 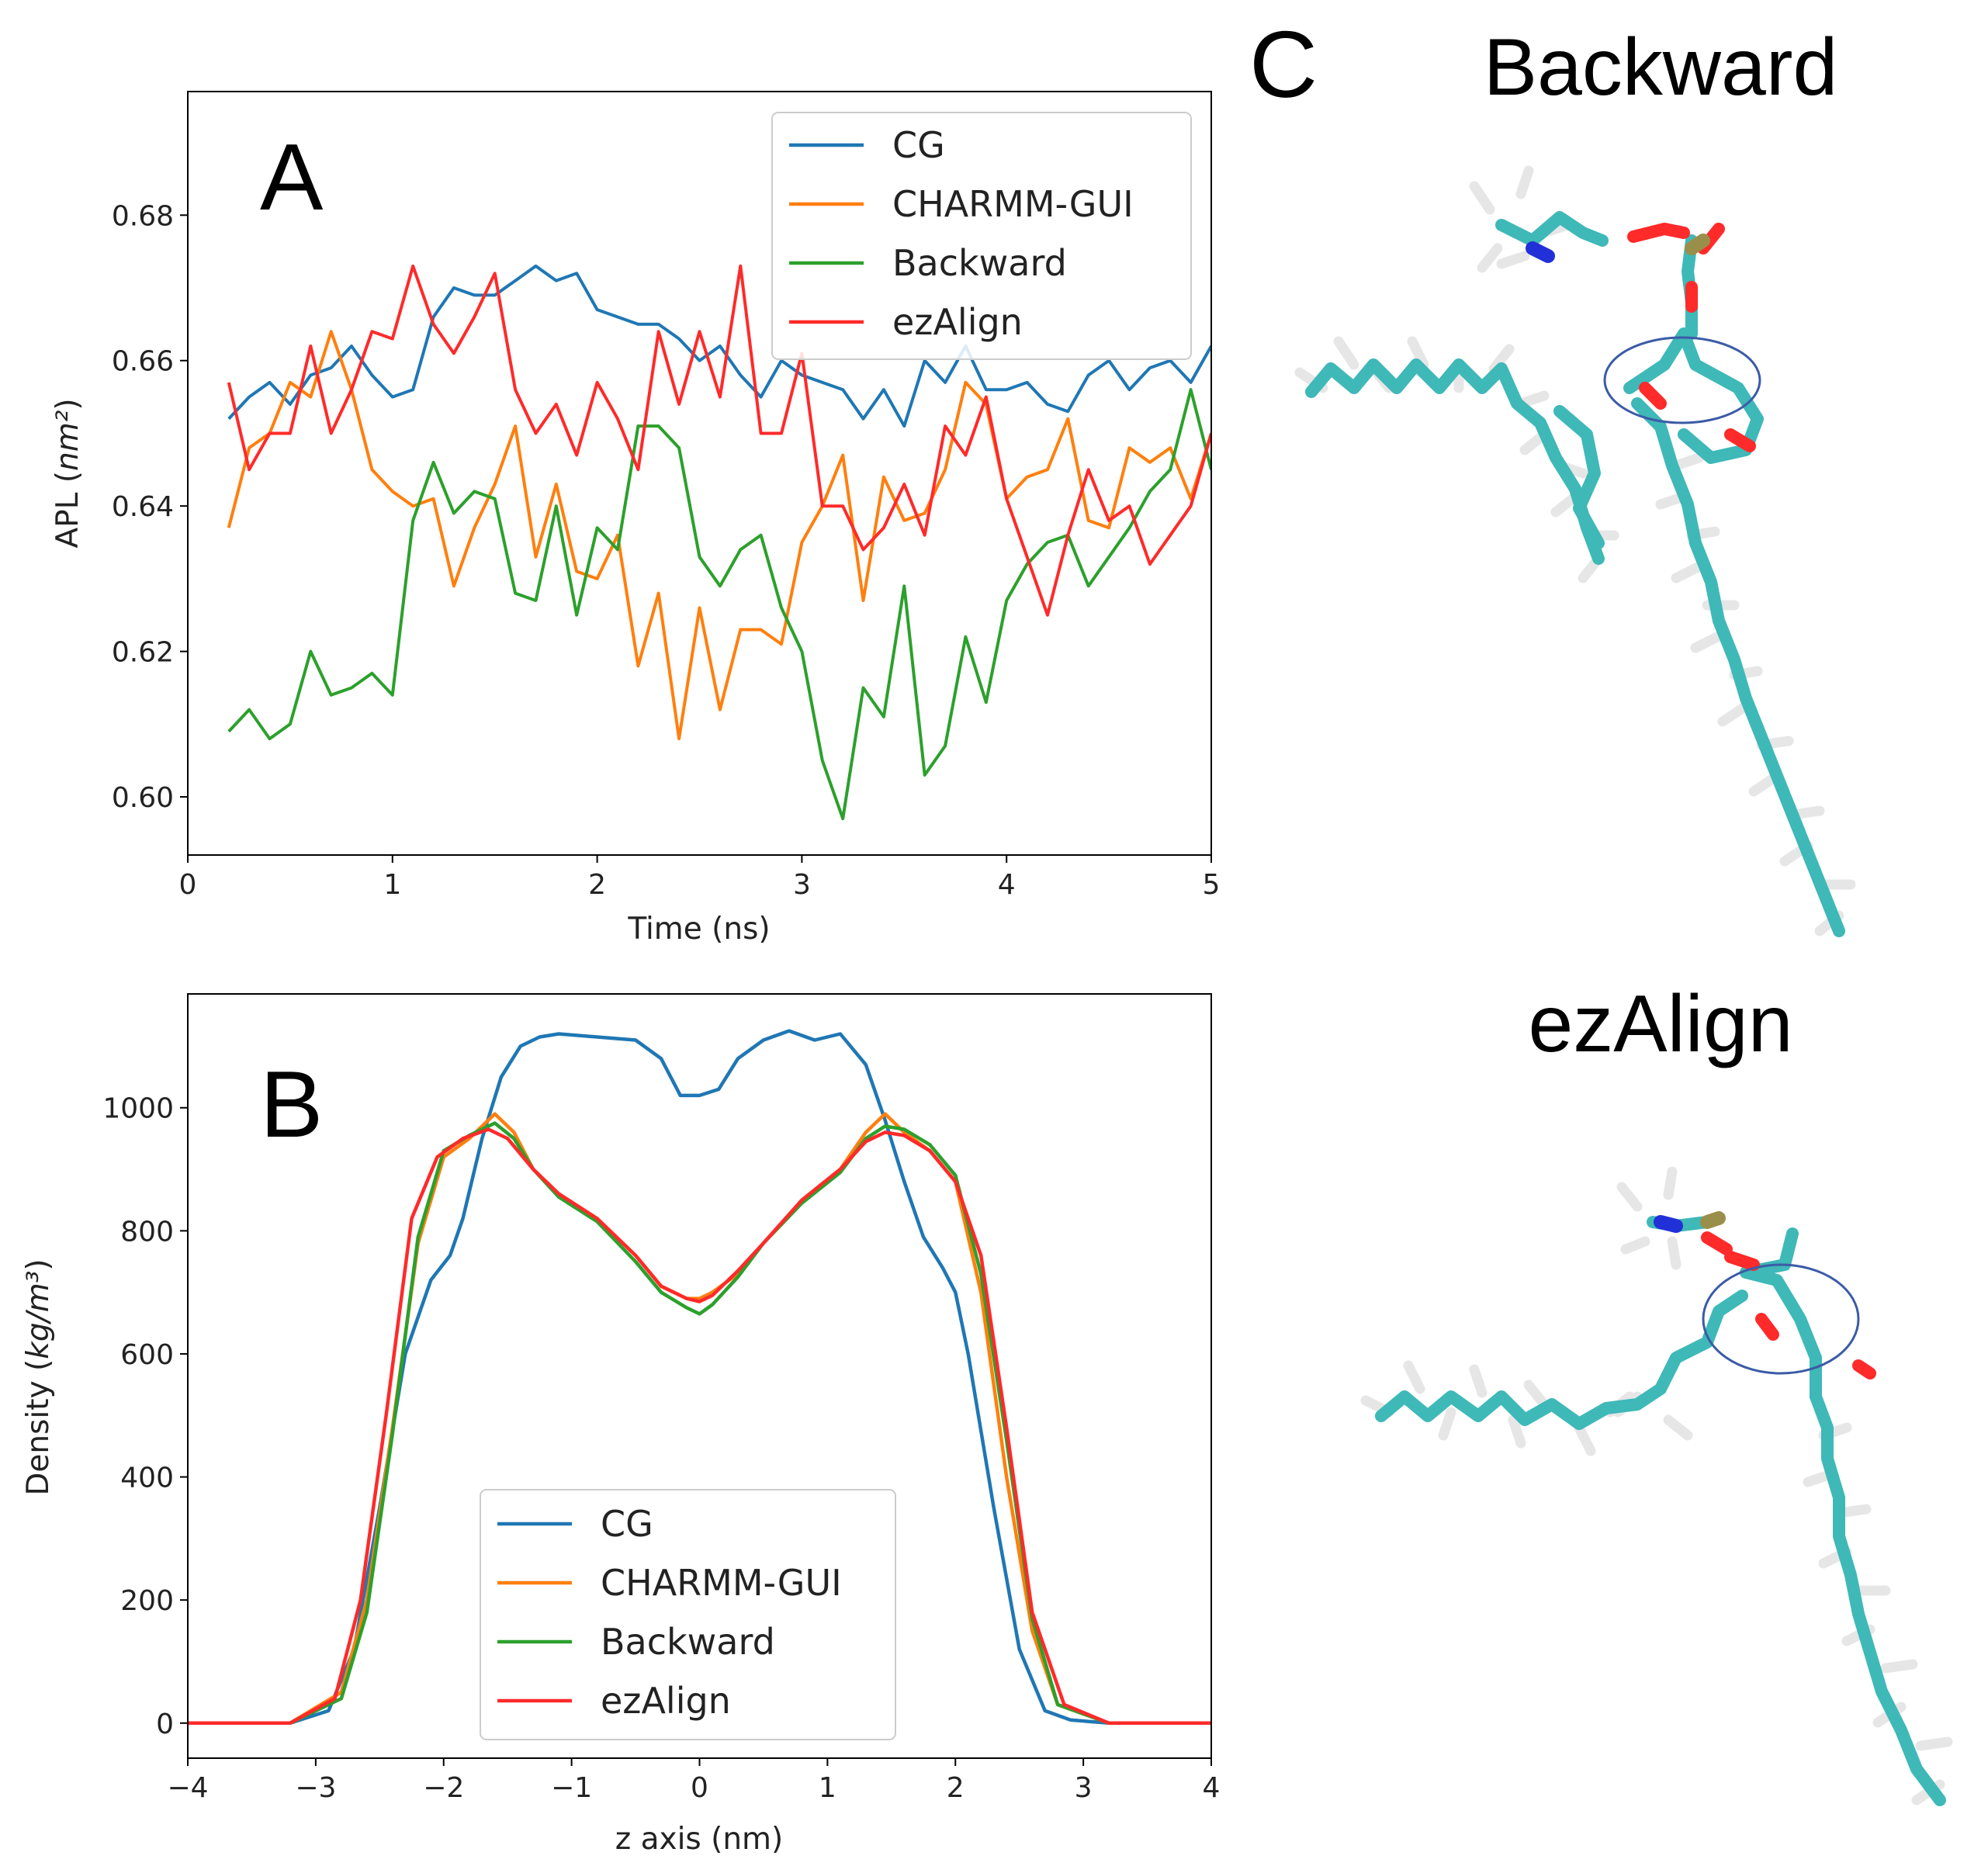 What do you see at coordinates (67, 473) in the screenshot?
I see `panel-a-y-axis-label: APL (nm²)` at bounding box center [67, 473].